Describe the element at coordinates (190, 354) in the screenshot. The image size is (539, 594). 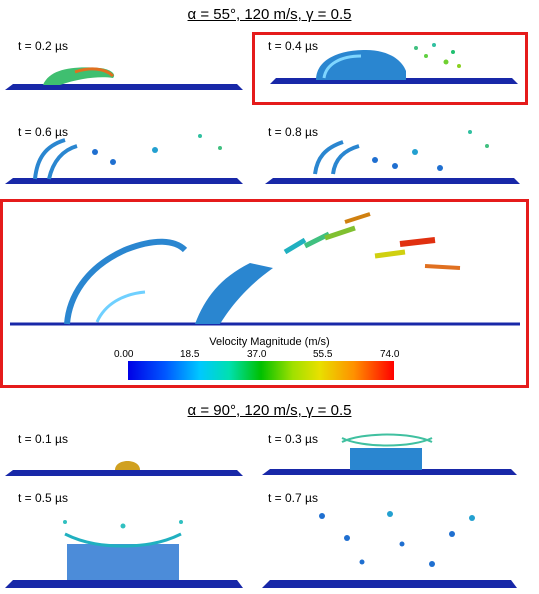
I see `colorbar-tick-1: 18.5` at that location.